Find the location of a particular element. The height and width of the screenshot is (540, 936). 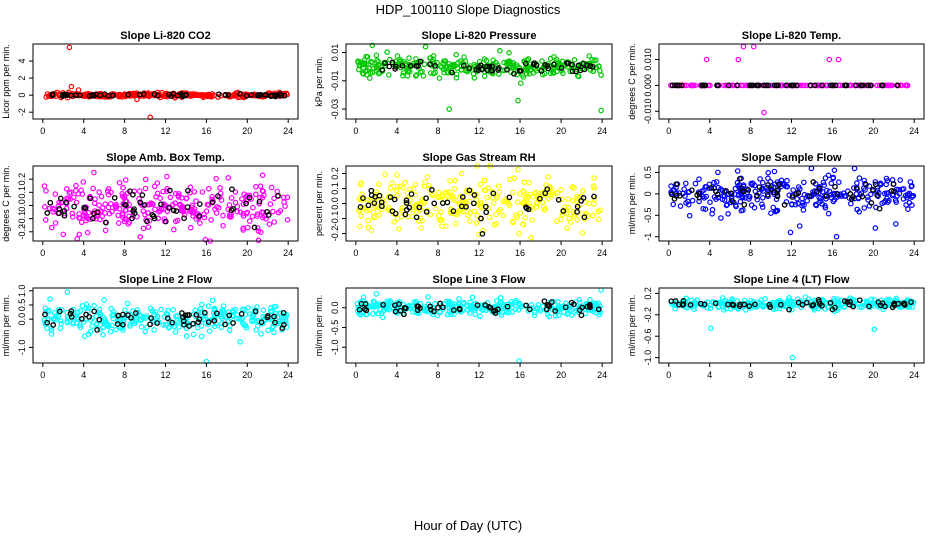

y-tick-label: 4 is located at coordinates (22, 61).